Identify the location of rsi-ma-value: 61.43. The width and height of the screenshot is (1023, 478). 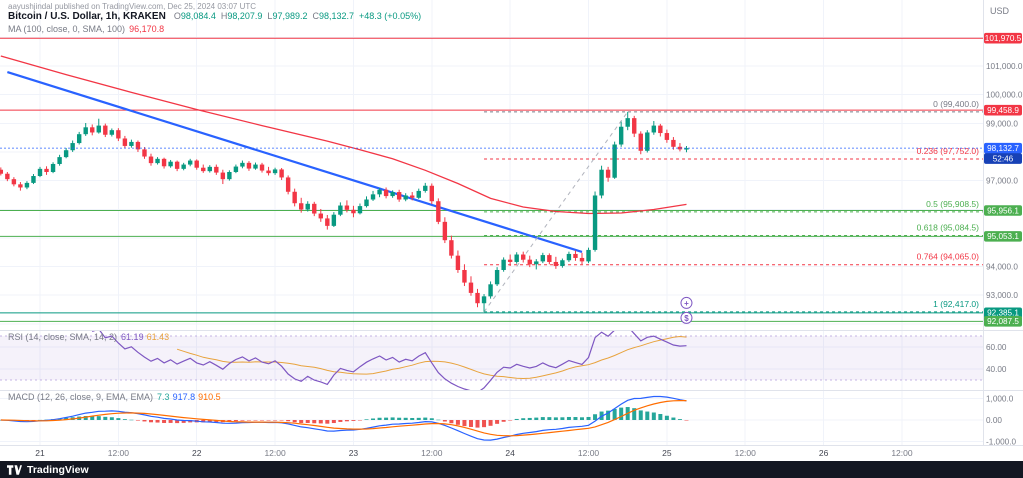
(158, 337).